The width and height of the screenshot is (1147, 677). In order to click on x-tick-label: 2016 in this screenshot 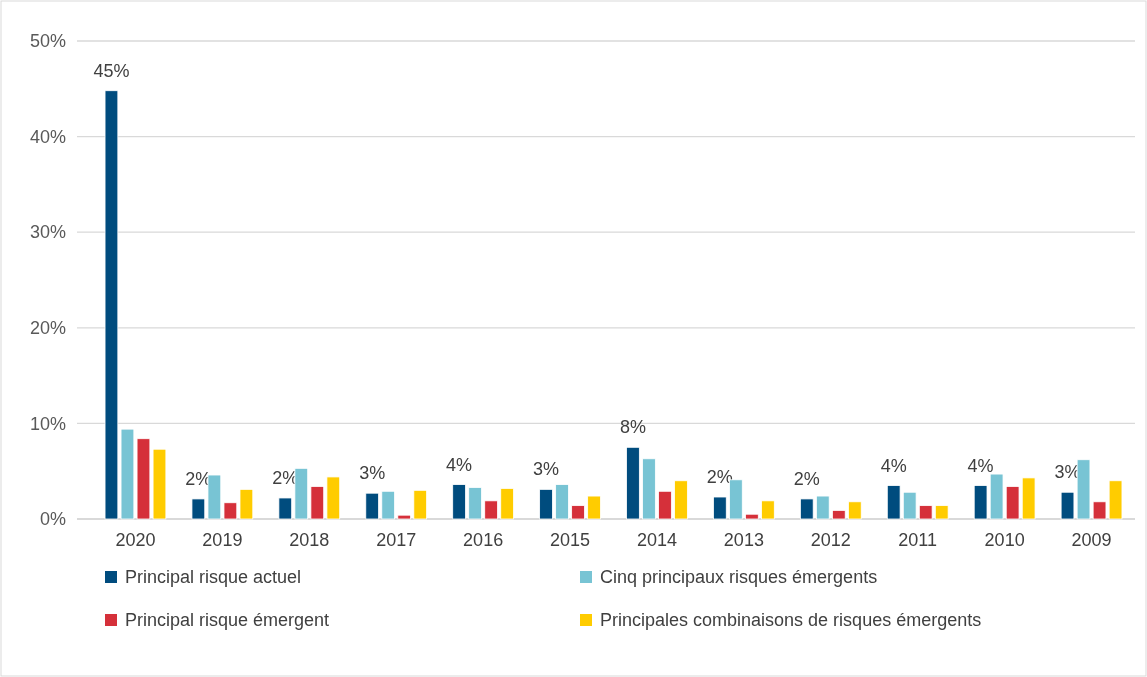, I will do `click(483, 539)`.